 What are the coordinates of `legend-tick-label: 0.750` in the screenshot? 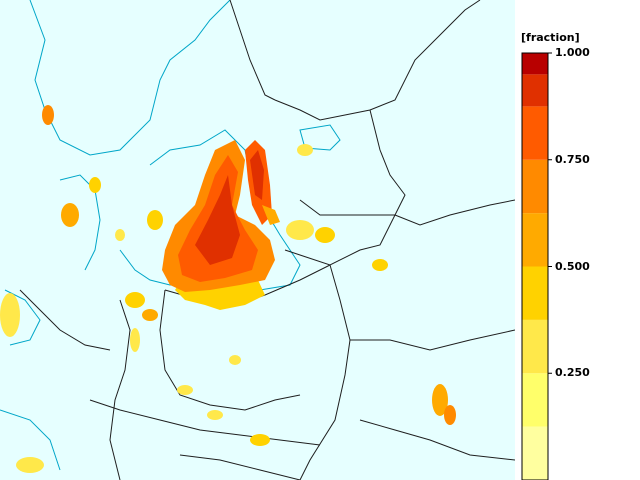 It's located at (572, 159).